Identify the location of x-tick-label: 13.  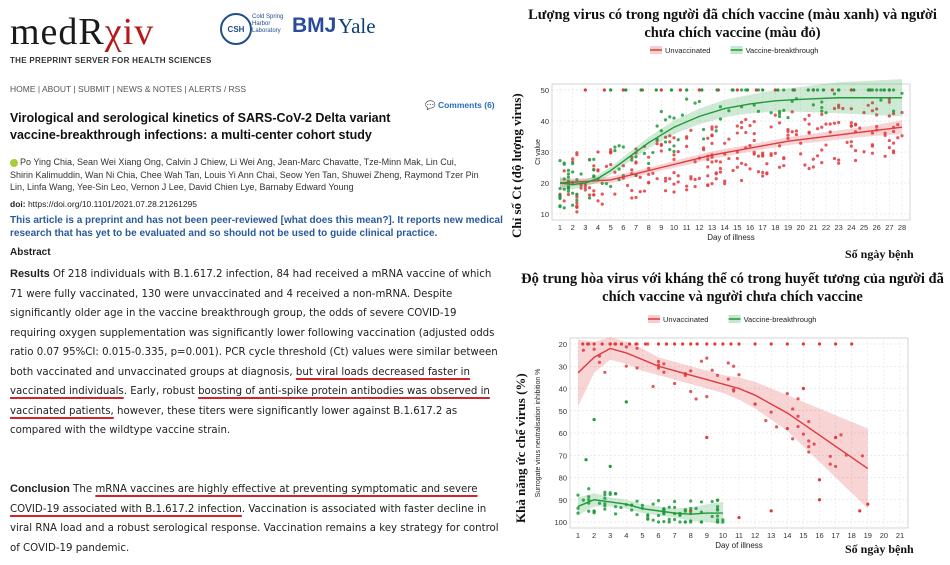
(771, 535).